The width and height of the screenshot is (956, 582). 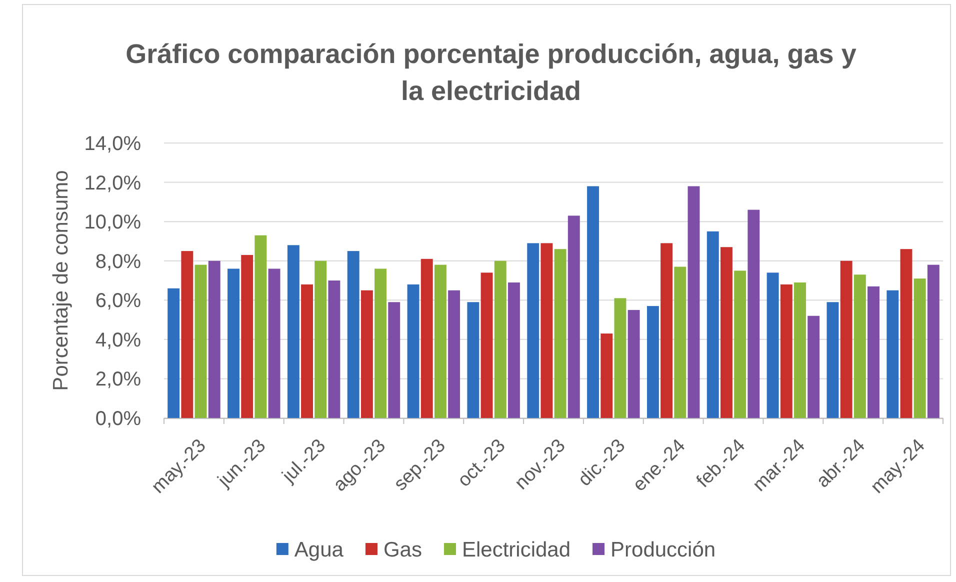 I want to click on y-tick-label: 8,0%, so click(x=118, y=261).